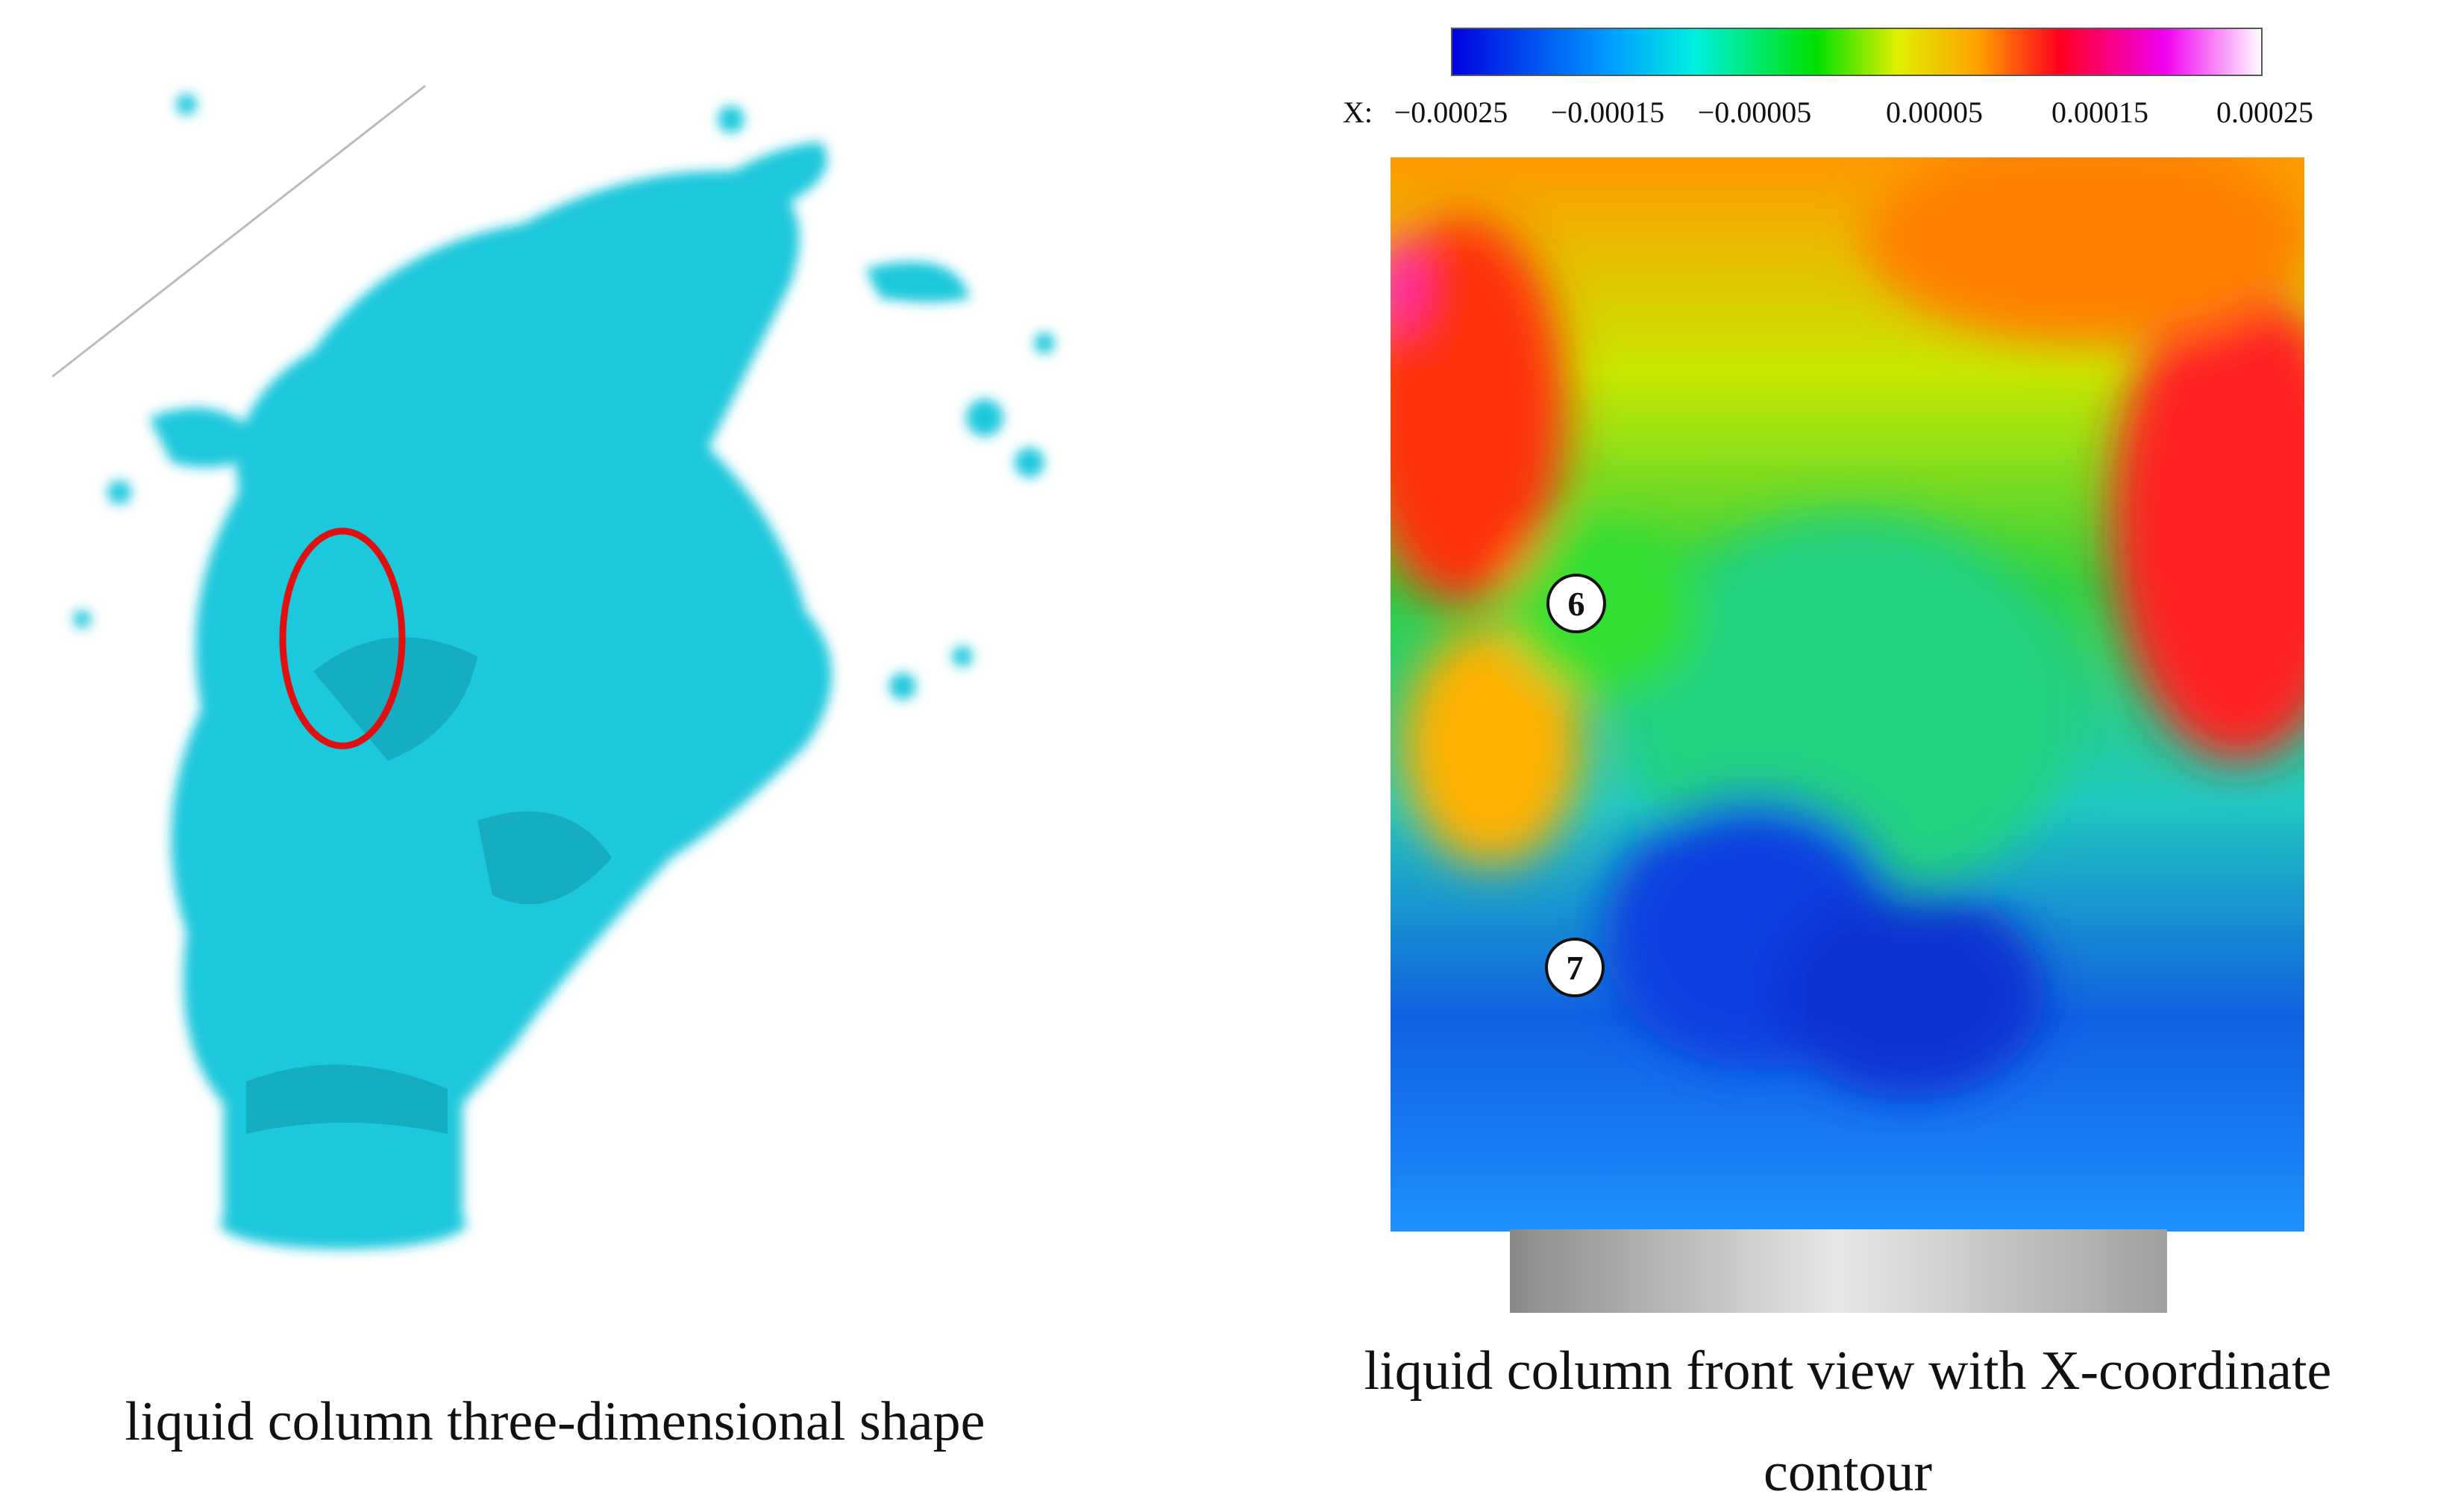 This screenshot has width=2464, height=1512. I want to click on colorbar-axis-label: X:, so click(1358, 112).